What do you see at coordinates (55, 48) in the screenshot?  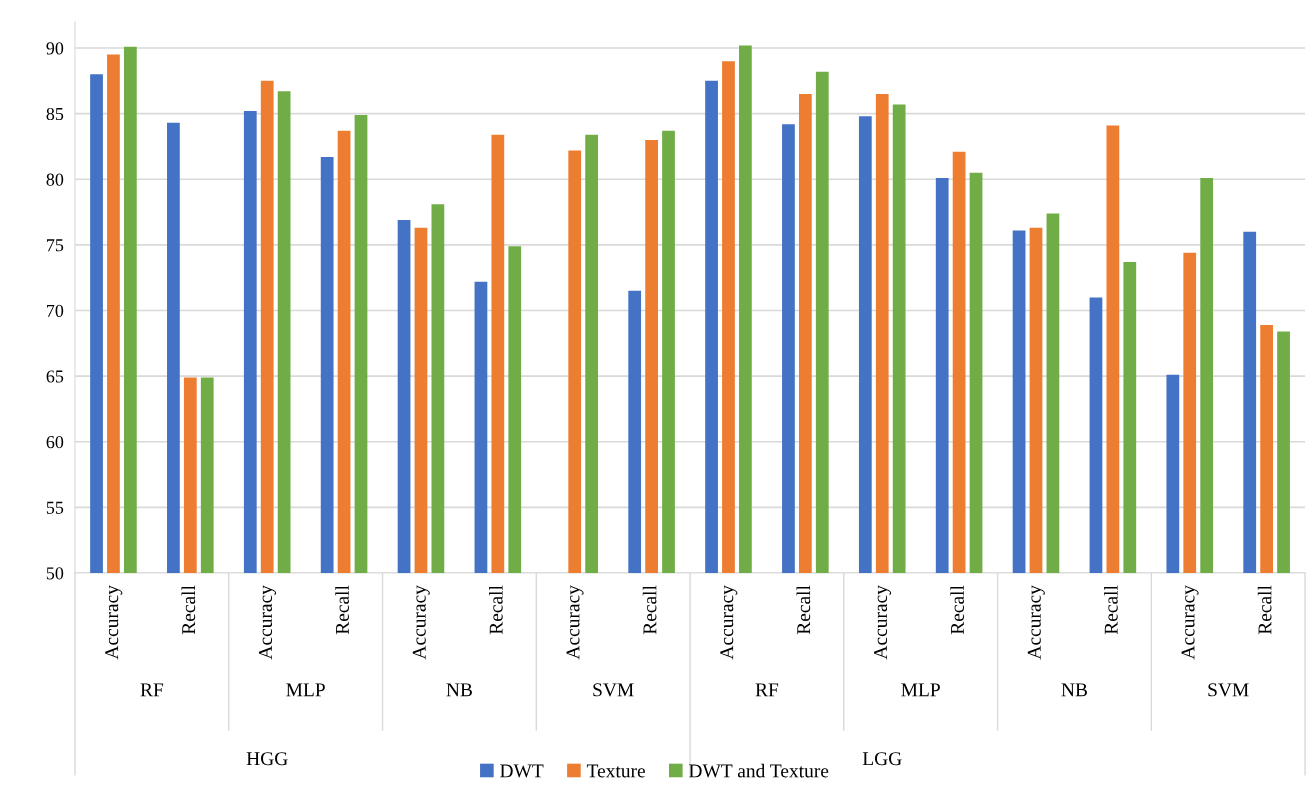 I see `y-tick-label: 90` at bounding box center [55, 48].